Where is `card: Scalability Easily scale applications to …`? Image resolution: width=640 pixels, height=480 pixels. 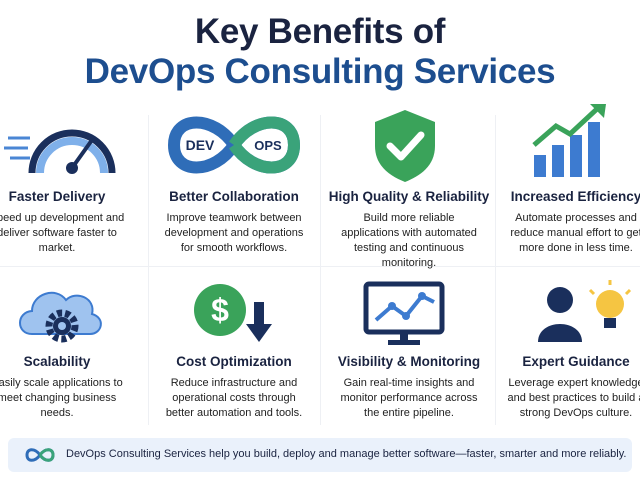 card: Scalability Easily scale applications to … is located at coordinates (73, 387).